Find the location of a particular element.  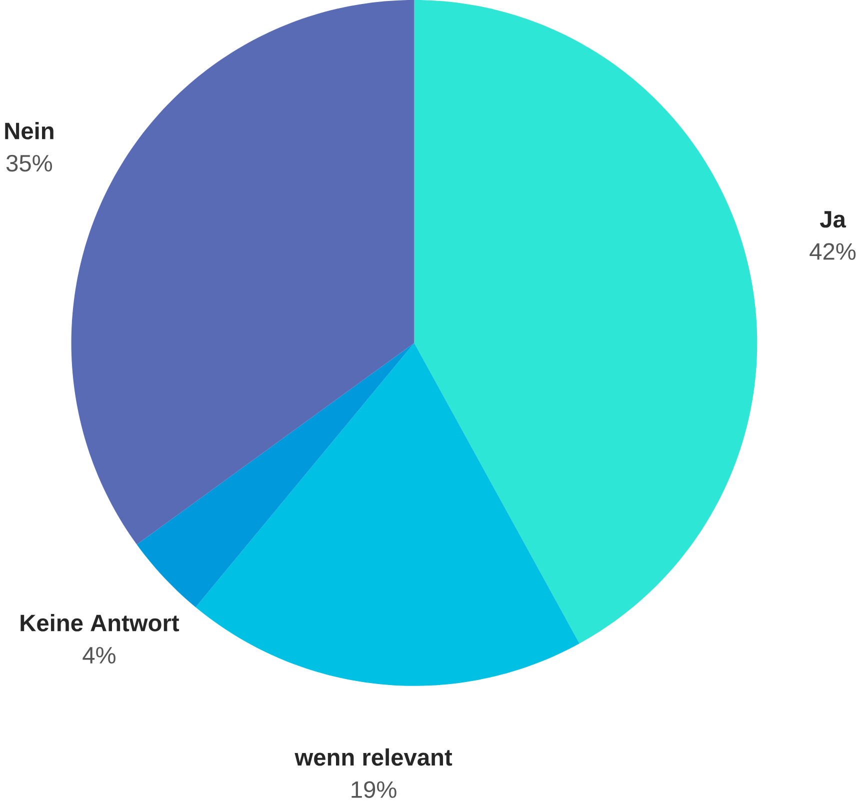

data-label: 35% is located at coordinates (29, 163).